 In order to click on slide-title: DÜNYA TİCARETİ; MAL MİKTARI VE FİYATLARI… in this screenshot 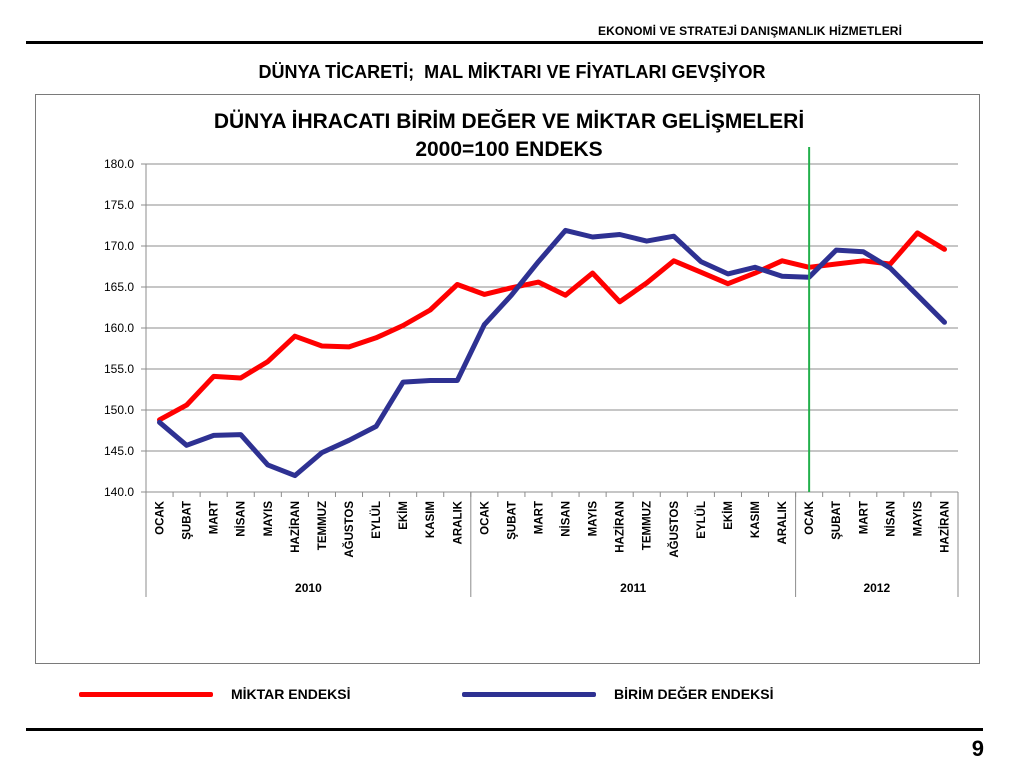, I will do `click(512, 72)`.